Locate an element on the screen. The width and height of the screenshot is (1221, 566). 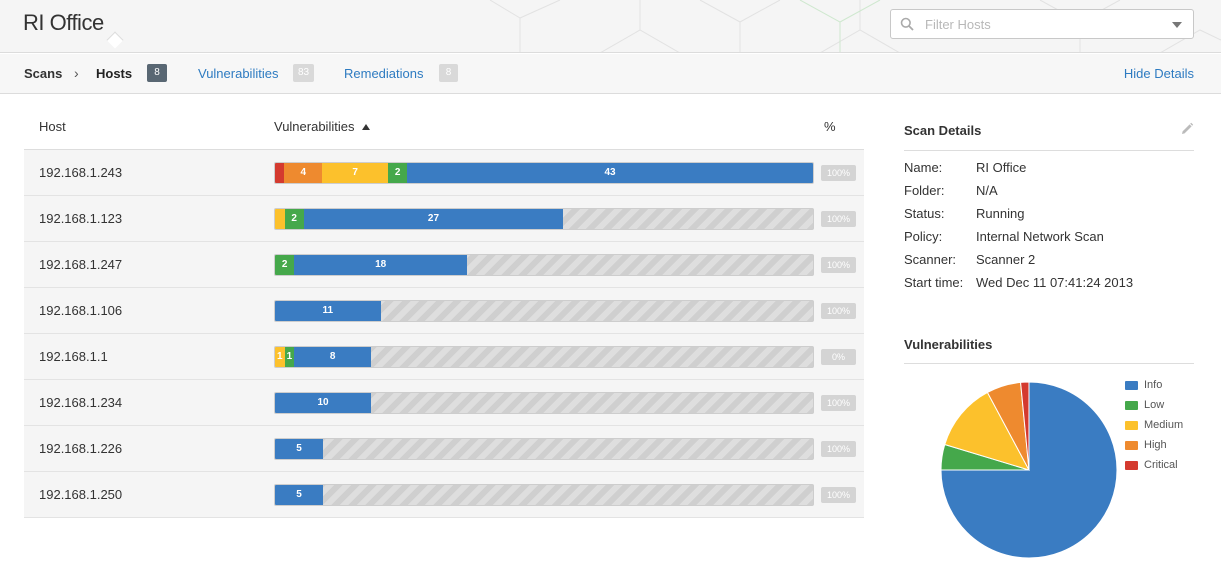
host-address: 192.168.1.243 is located at coordinates (81, 172).